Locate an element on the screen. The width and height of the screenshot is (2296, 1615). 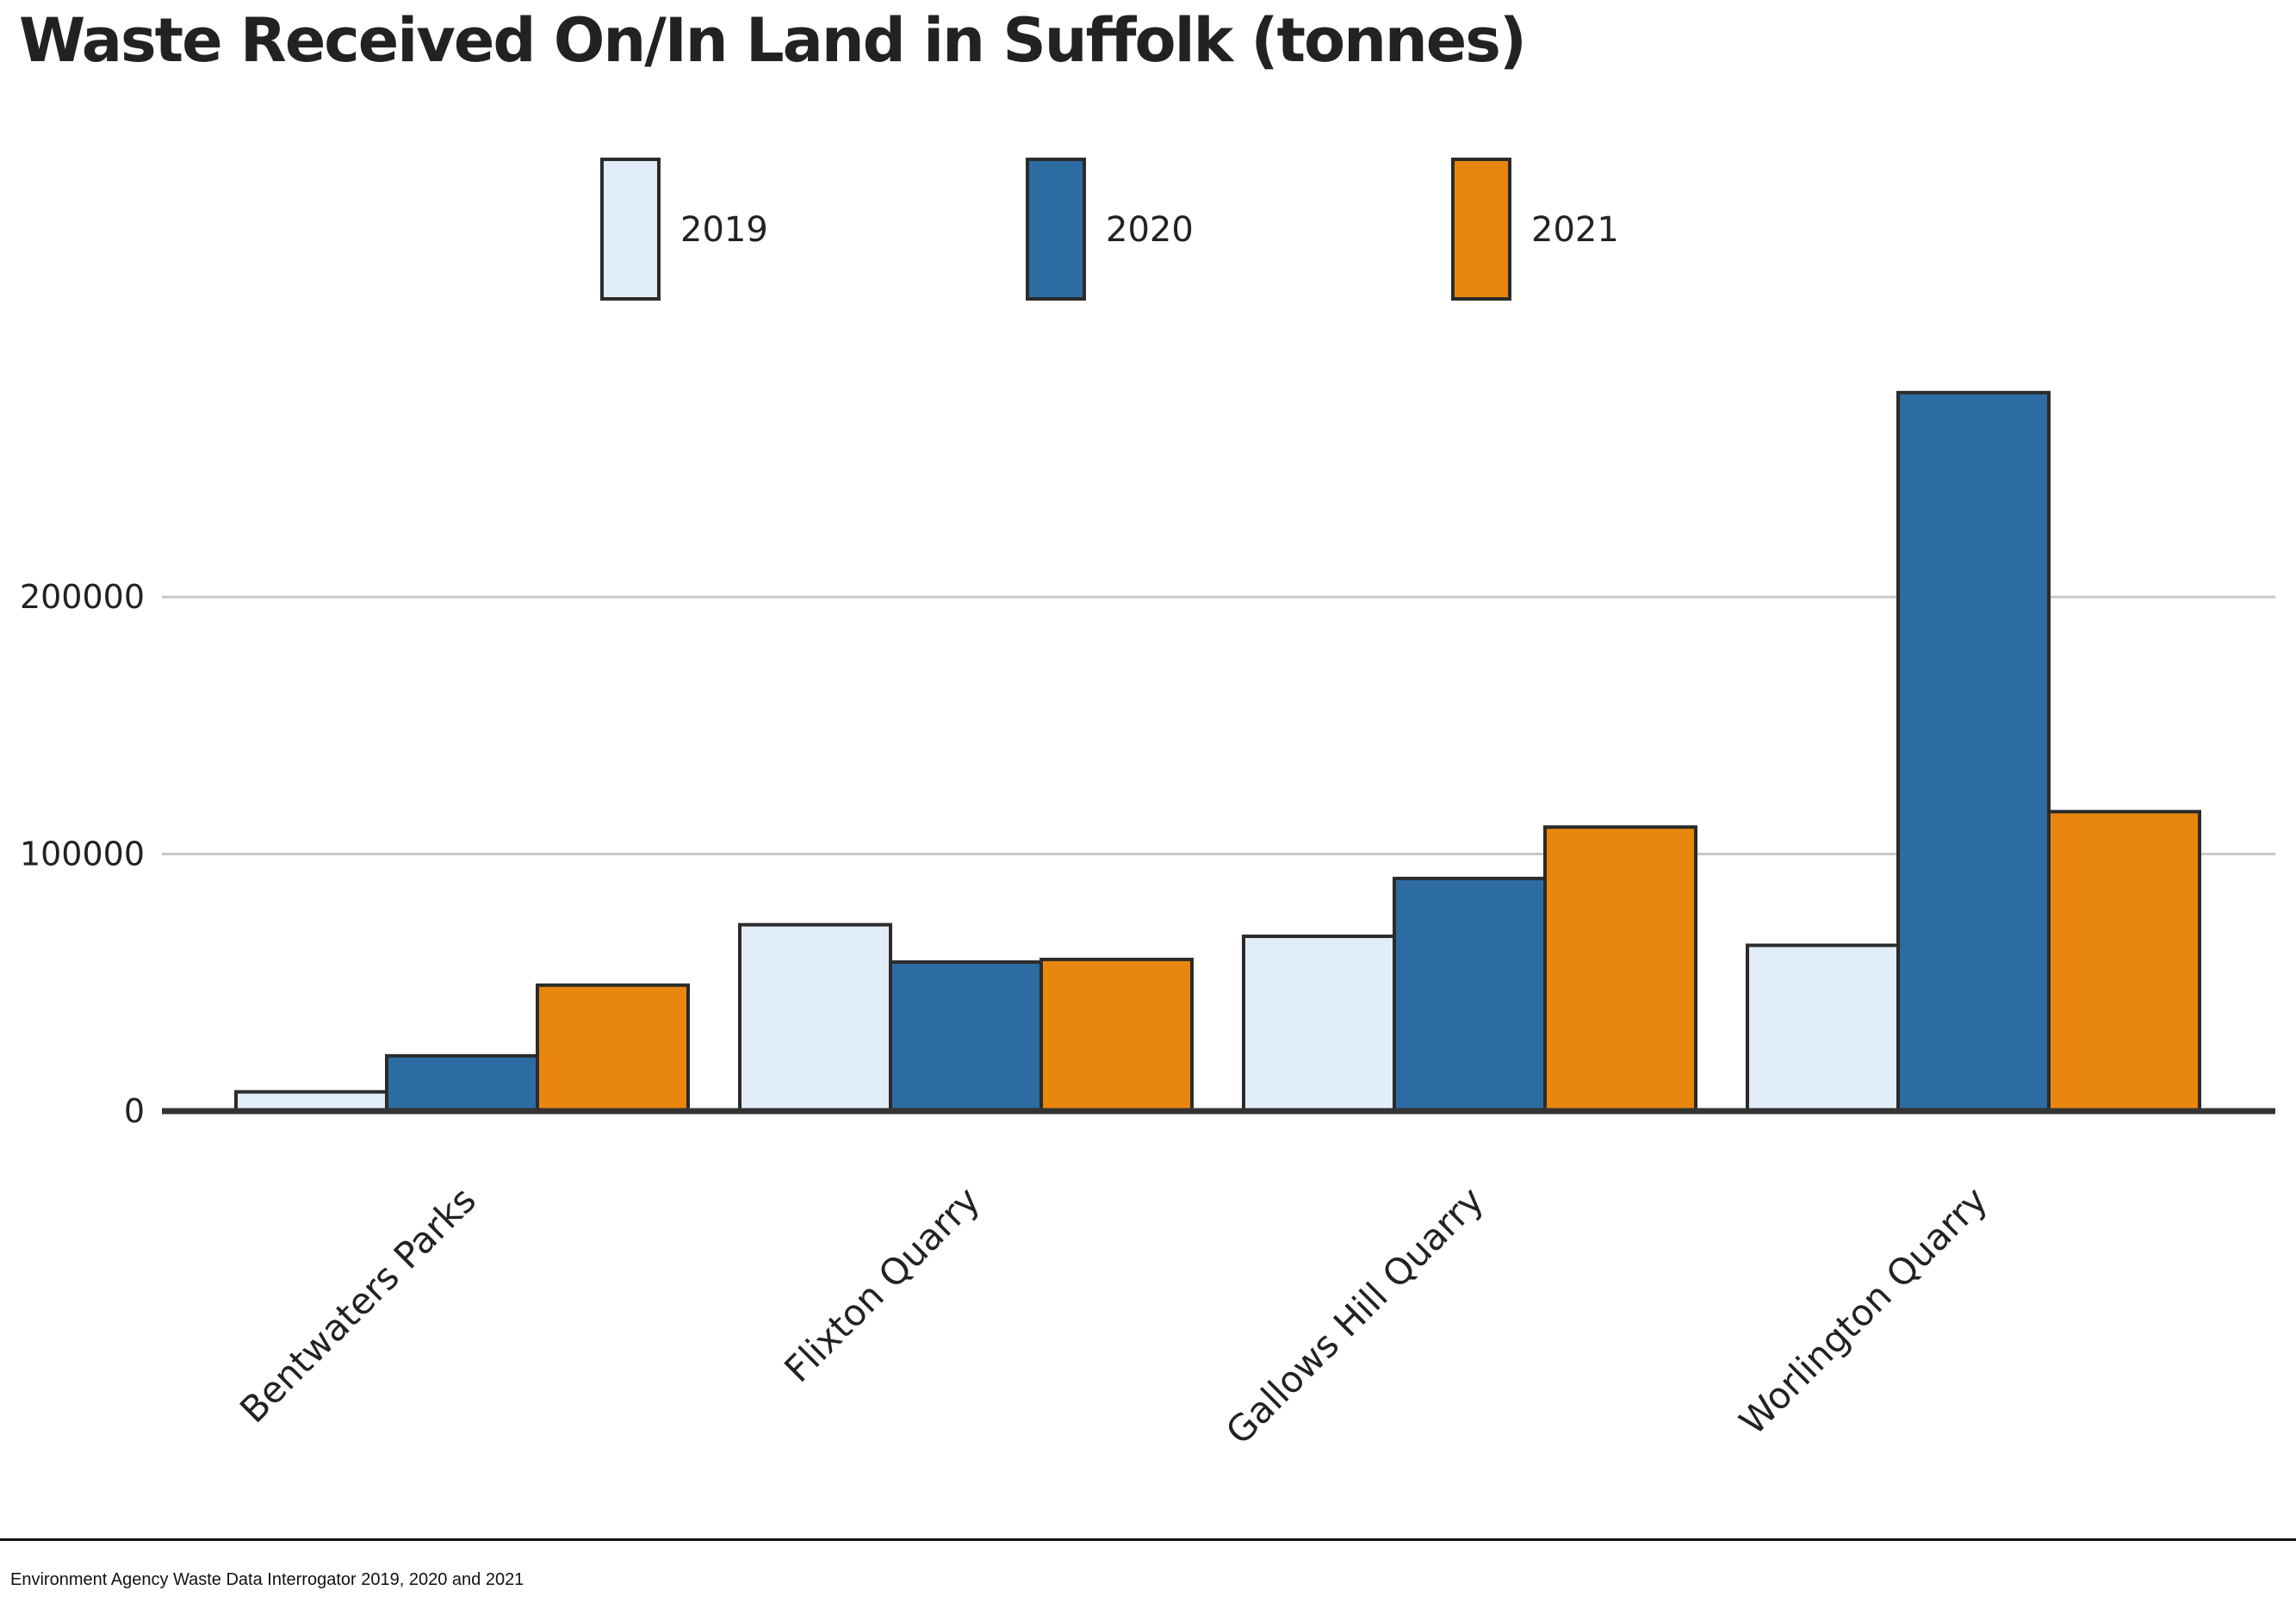
footer-divider is located at coordinates (1148, 1539).